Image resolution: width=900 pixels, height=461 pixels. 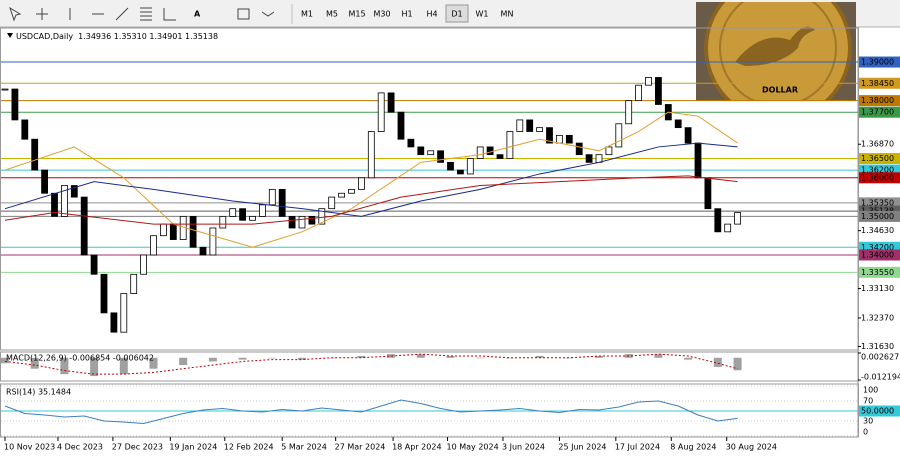 What do you see at coordinates (356, 14) in the screenshot?
I see `period-button: M15` at bounding box center [356, 14].